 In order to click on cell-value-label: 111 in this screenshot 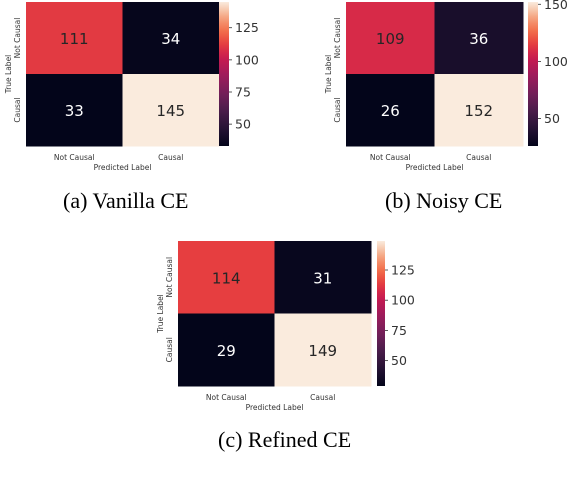, I will do `click(74, 39)`.